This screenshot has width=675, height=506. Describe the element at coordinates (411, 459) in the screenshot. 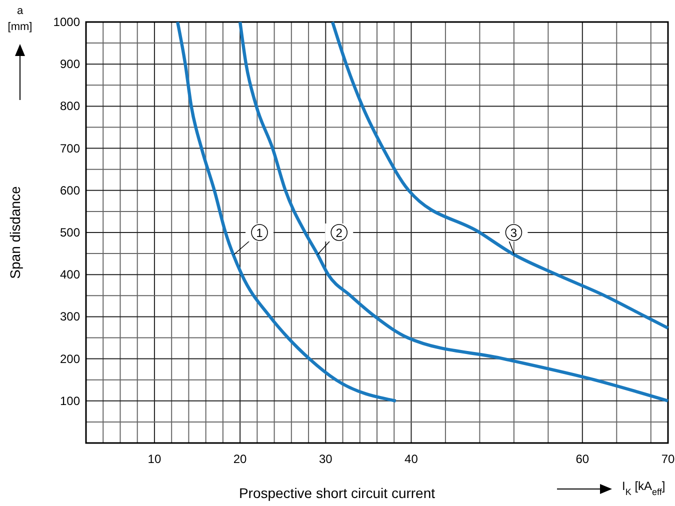

I see `x-tick-label: 40` at that location.